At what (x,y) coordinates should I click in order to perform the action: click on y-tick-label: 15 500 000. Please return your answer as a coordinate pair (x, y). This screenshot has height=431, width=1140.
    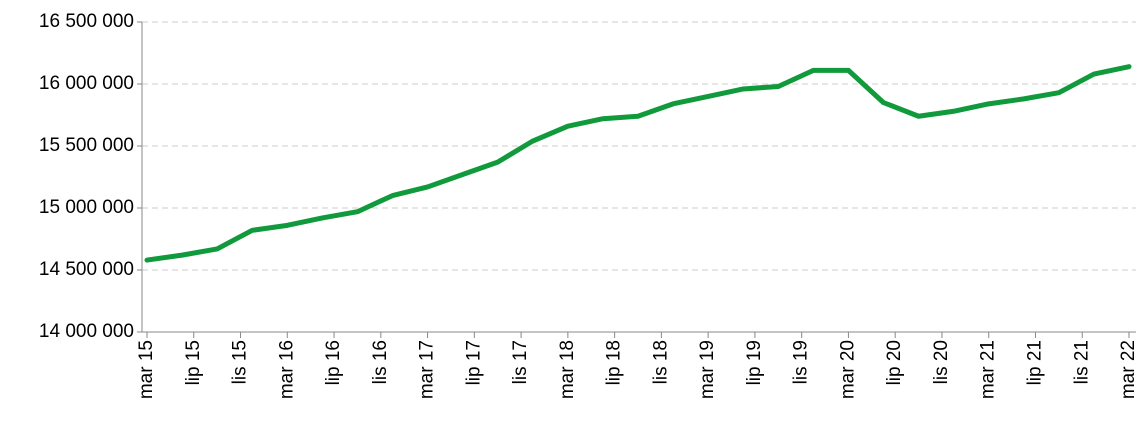
    Looking at the image, I should click on (86, 145).